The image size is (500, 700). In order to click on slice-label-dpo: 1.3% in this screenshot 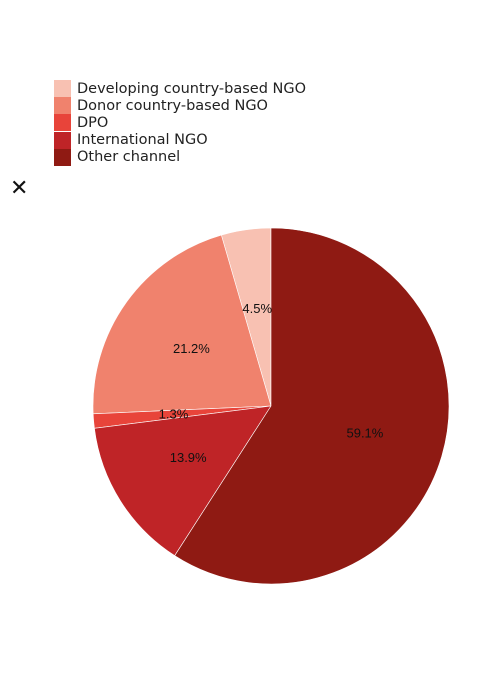, I will do `click(174, 413)`.